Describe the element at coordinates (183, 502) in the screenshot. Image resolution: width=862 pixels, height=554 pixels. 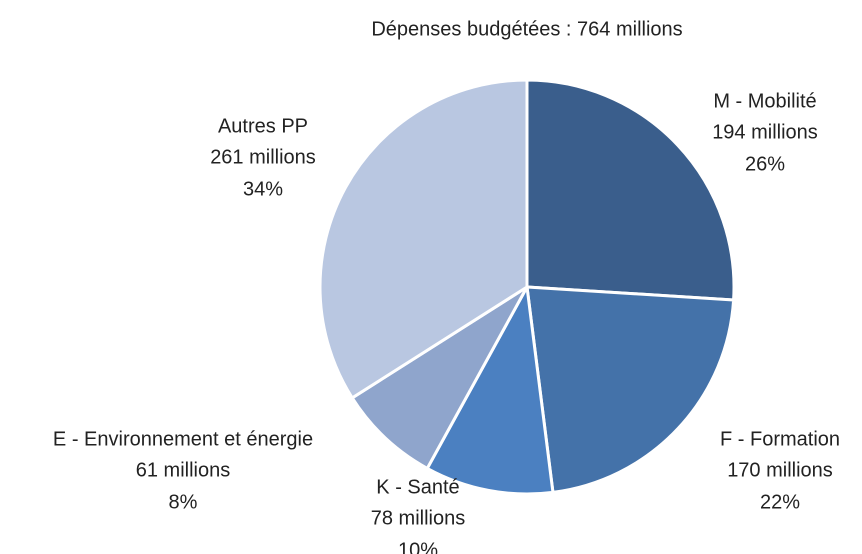
I see `slice-percent: 8%` at that location.